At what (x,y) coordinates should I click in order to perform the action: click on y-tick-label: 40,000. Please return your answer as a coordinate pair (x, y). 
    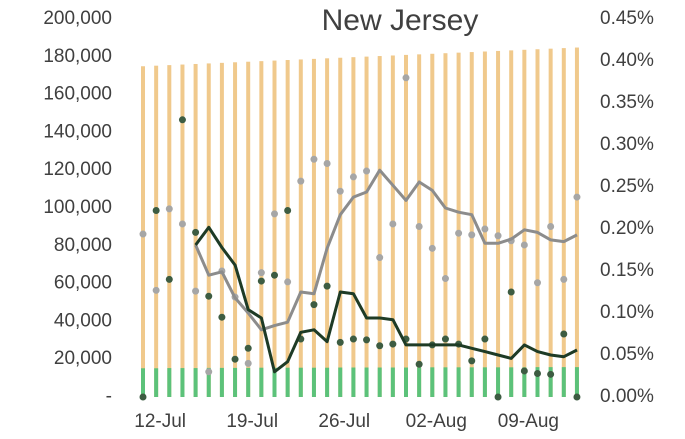
    Looking at the image, I should click on (83, 320).